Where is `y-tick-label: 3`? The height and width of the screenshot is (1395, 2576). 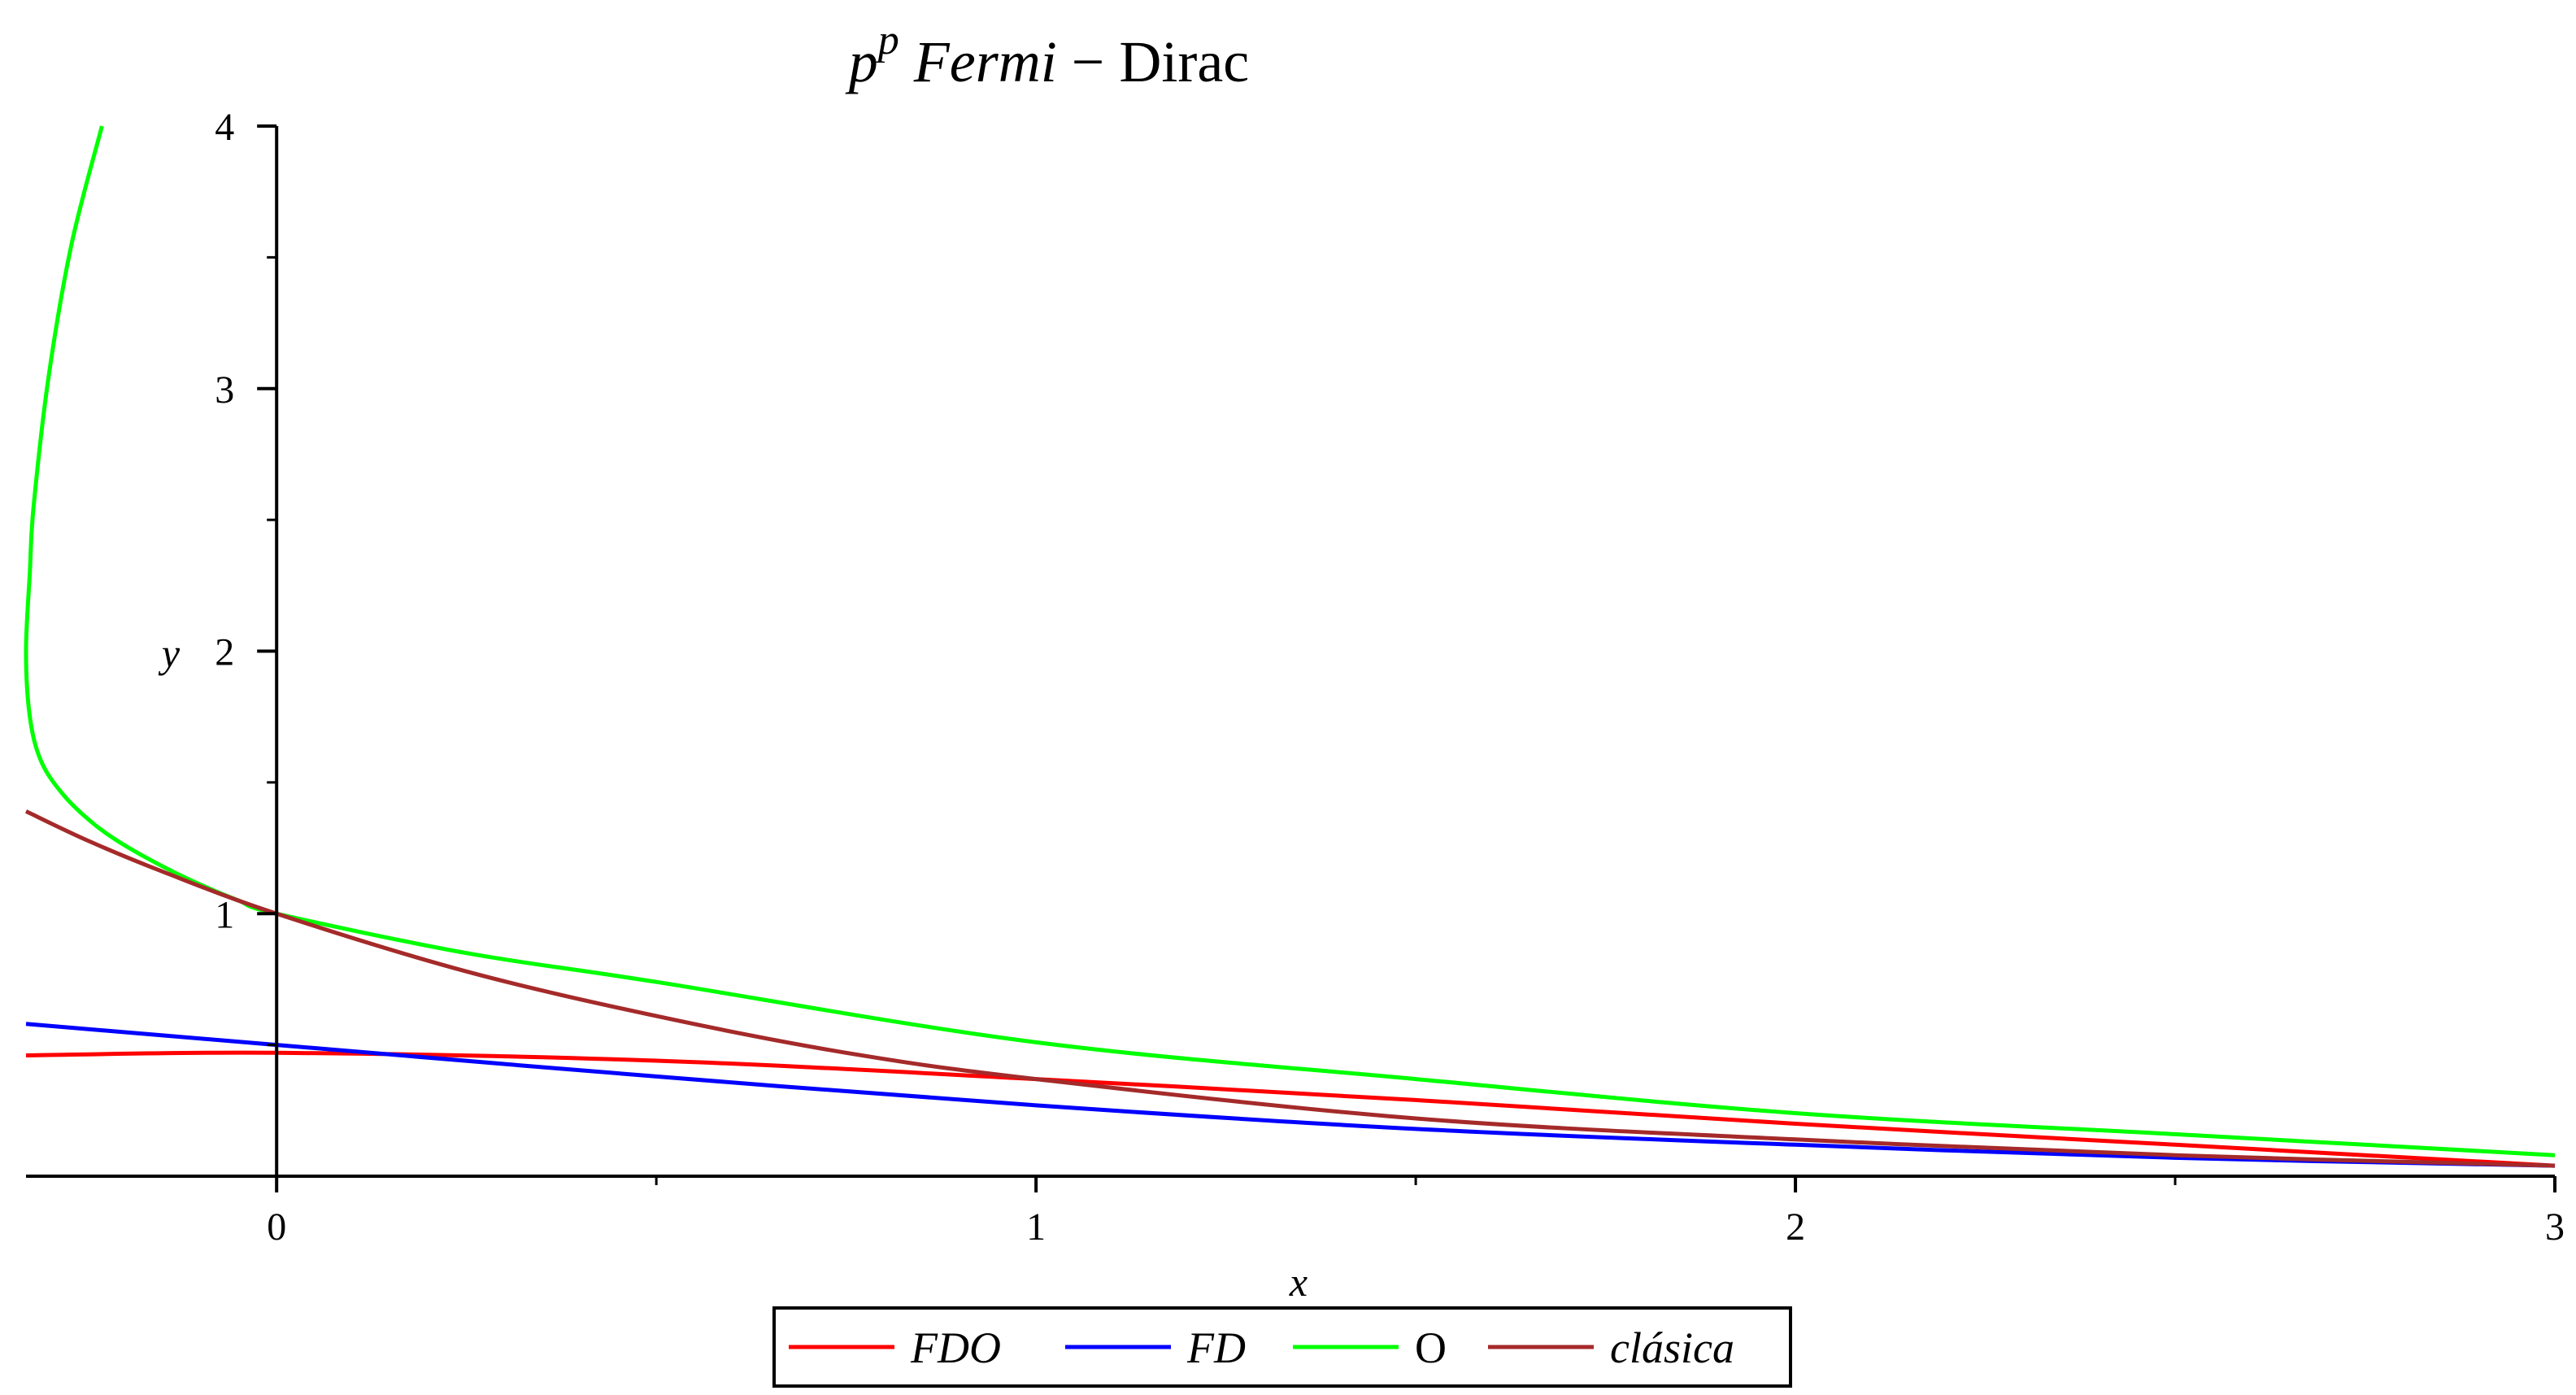 y-tick-label: 3 is located at coordinates (224, 390).